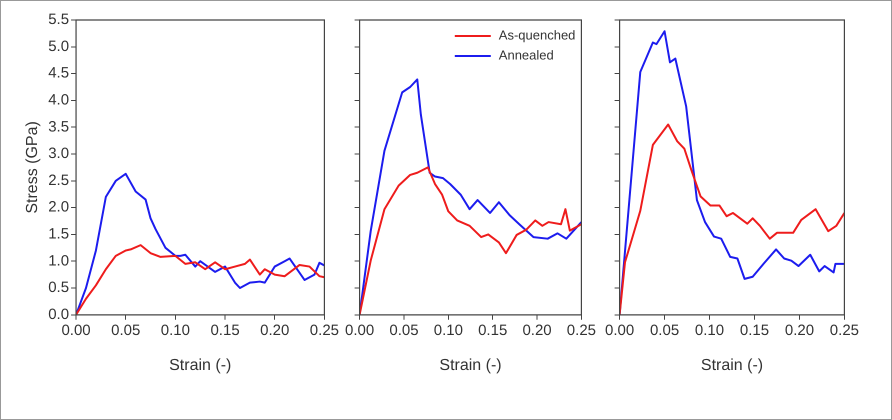 This screenshot has width=892, height=420. What do you see at coordinates (537, 35) in the screenshot?
I see `legend-label: As-quenched` at bounding box center [537, 35].